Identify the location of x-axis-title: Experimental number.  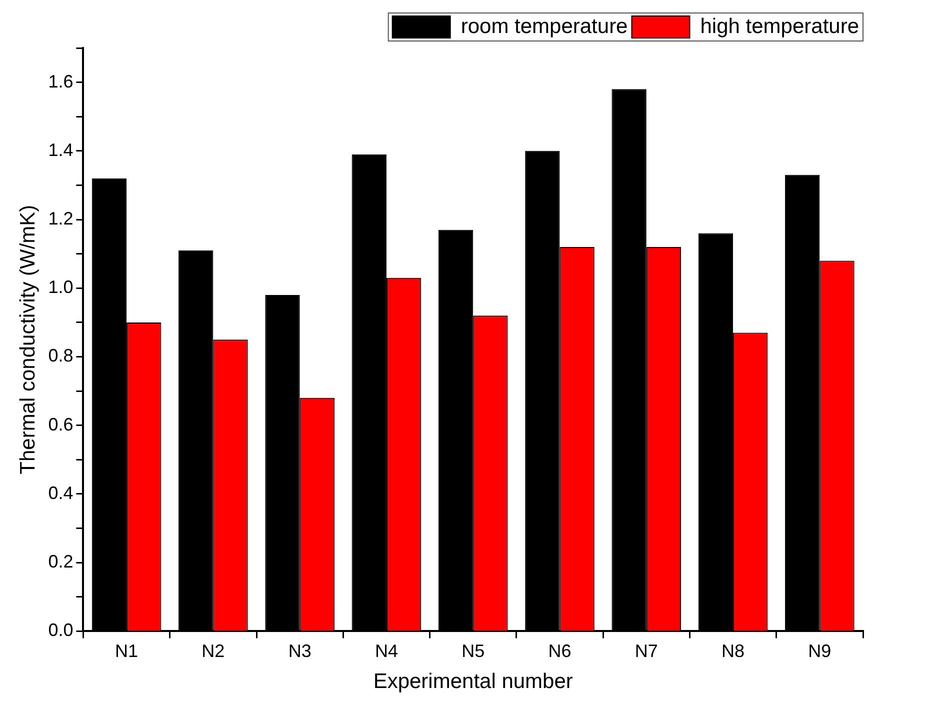
(473, 682).